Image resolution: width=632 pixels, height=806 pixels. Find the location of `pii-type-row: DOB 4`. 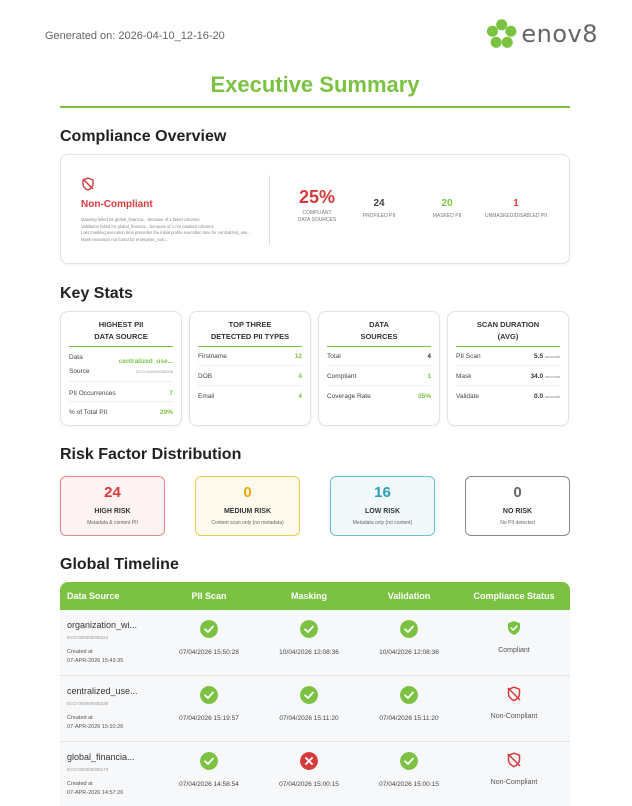

pii-type-row: DOB 4 is located at coordinates (250, 376).